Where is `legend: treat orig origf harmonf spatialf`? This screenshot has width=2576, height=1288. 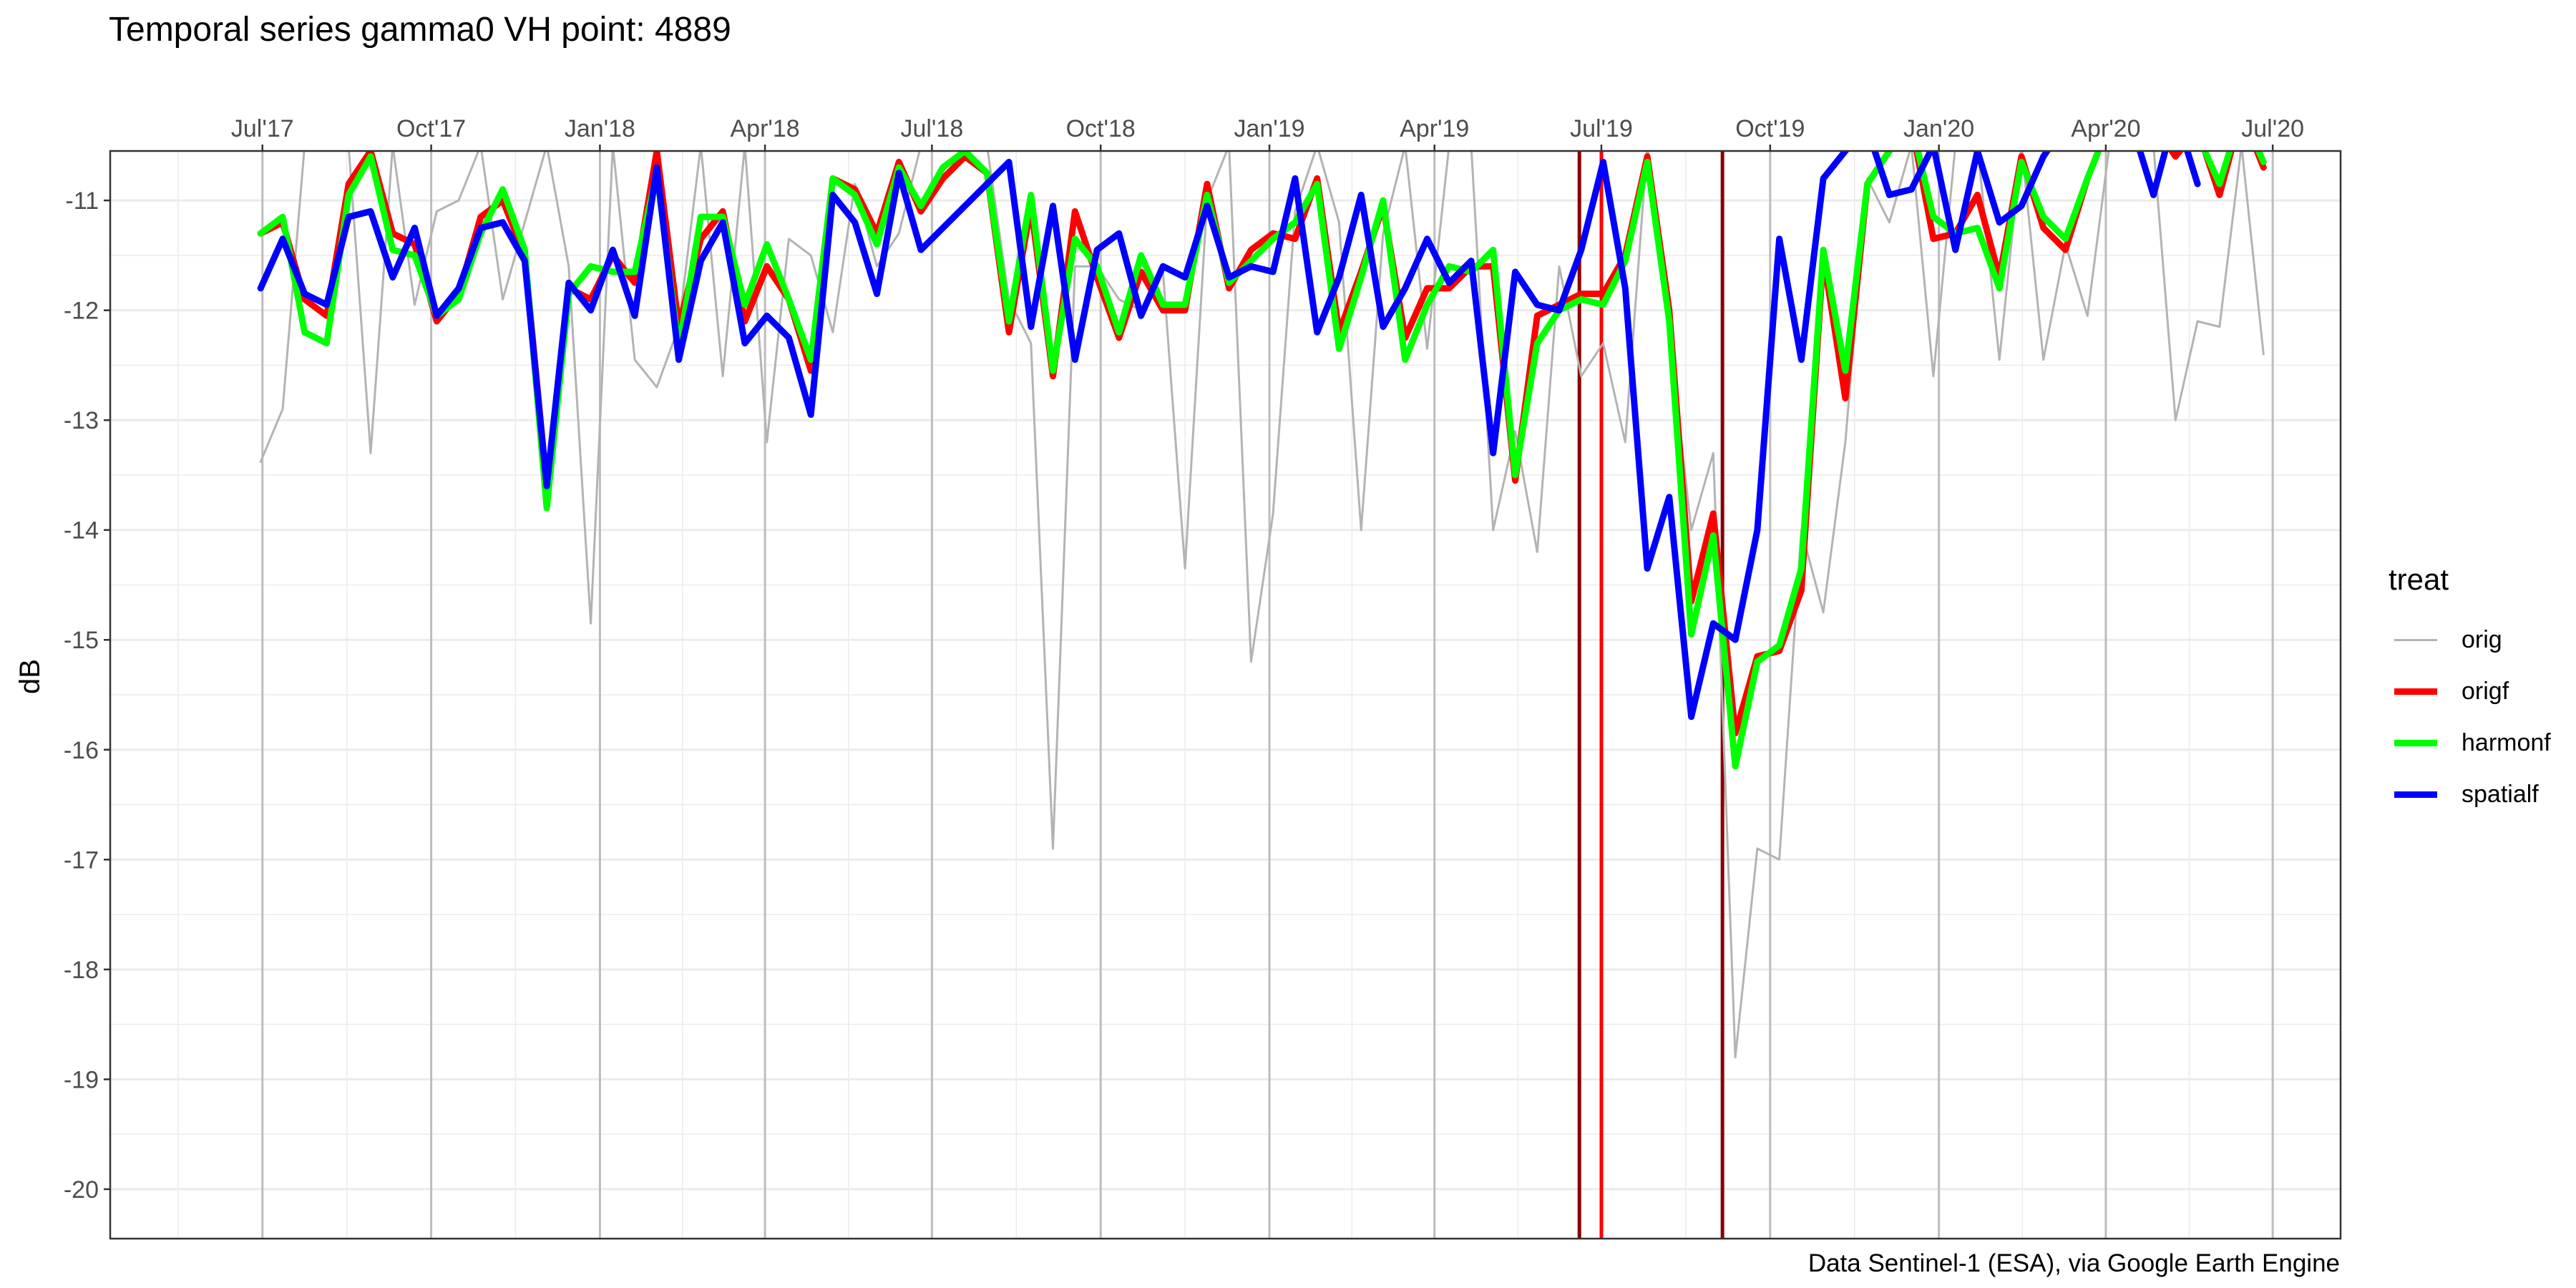 legend: treat orig origf harmonf spatialf is located at coordinates (2470, 691).